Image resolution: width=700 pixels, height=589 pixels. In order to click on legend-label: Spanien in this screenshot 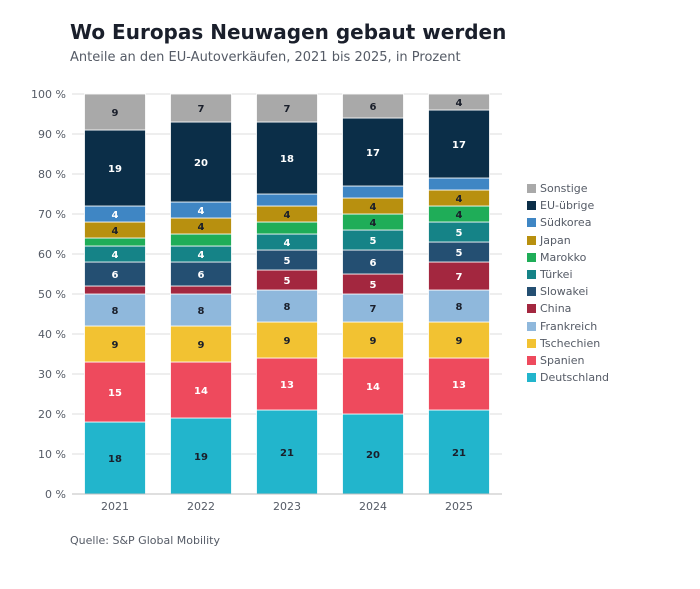, I will do `click(562, 360)`.